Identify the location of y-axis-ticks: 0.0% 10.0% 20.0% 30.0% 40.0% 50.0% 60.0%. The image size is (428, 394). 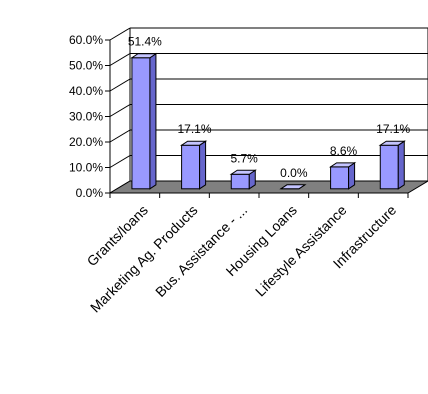
(89, 116).